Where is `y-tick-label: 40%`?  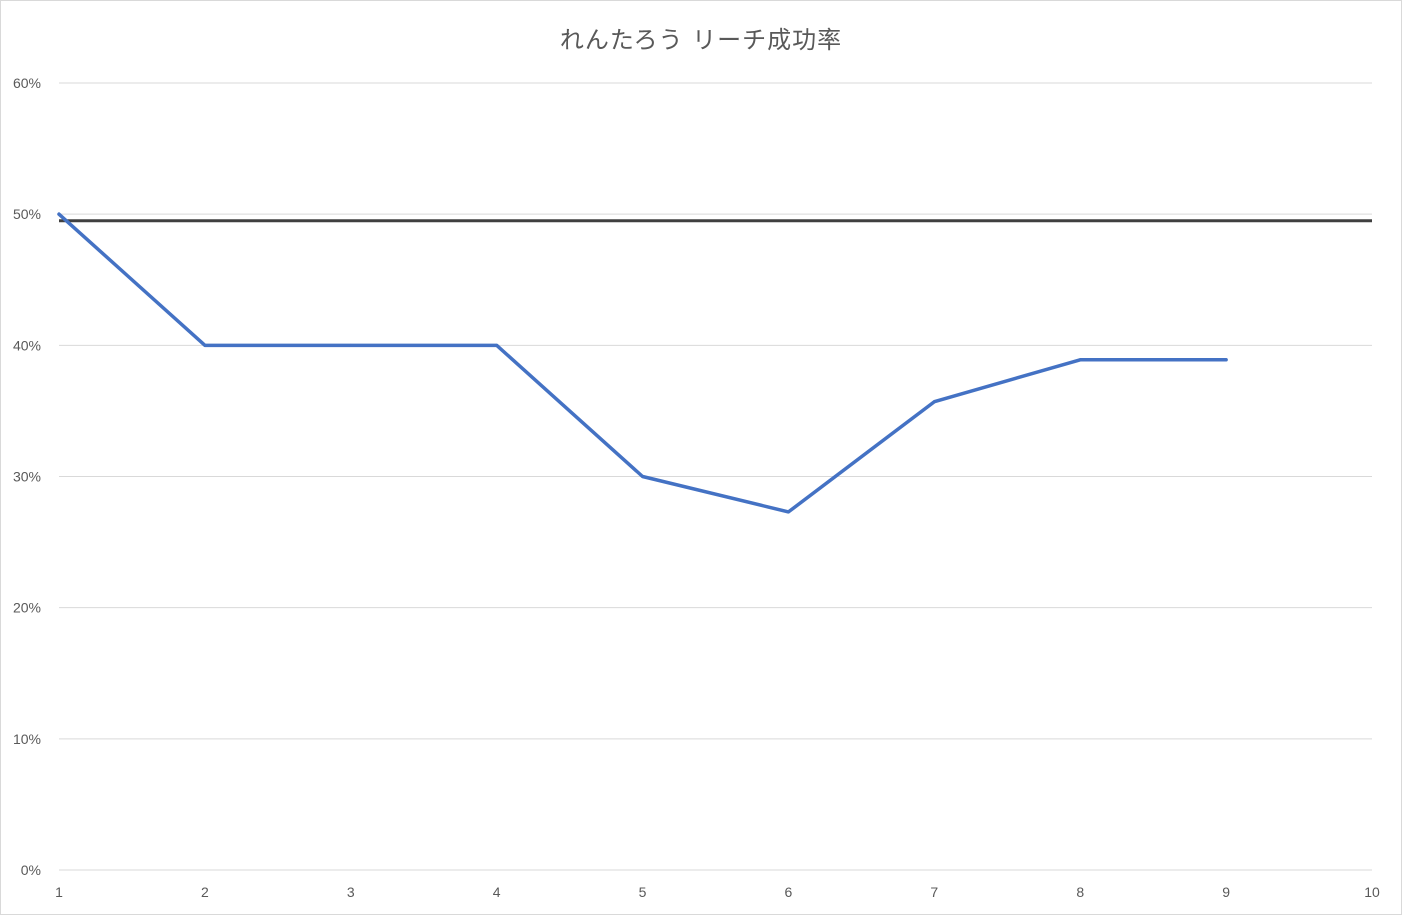
y-tick-label: 40% is located at coordinates (27, 345).